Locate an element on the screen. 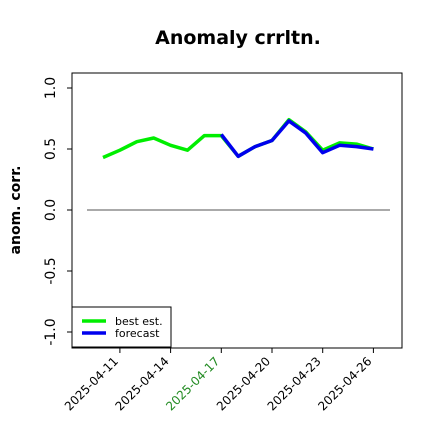 This screenshot has height=440, width=440. y-tick-label: 1.0 is located at coordinates (51, 88).